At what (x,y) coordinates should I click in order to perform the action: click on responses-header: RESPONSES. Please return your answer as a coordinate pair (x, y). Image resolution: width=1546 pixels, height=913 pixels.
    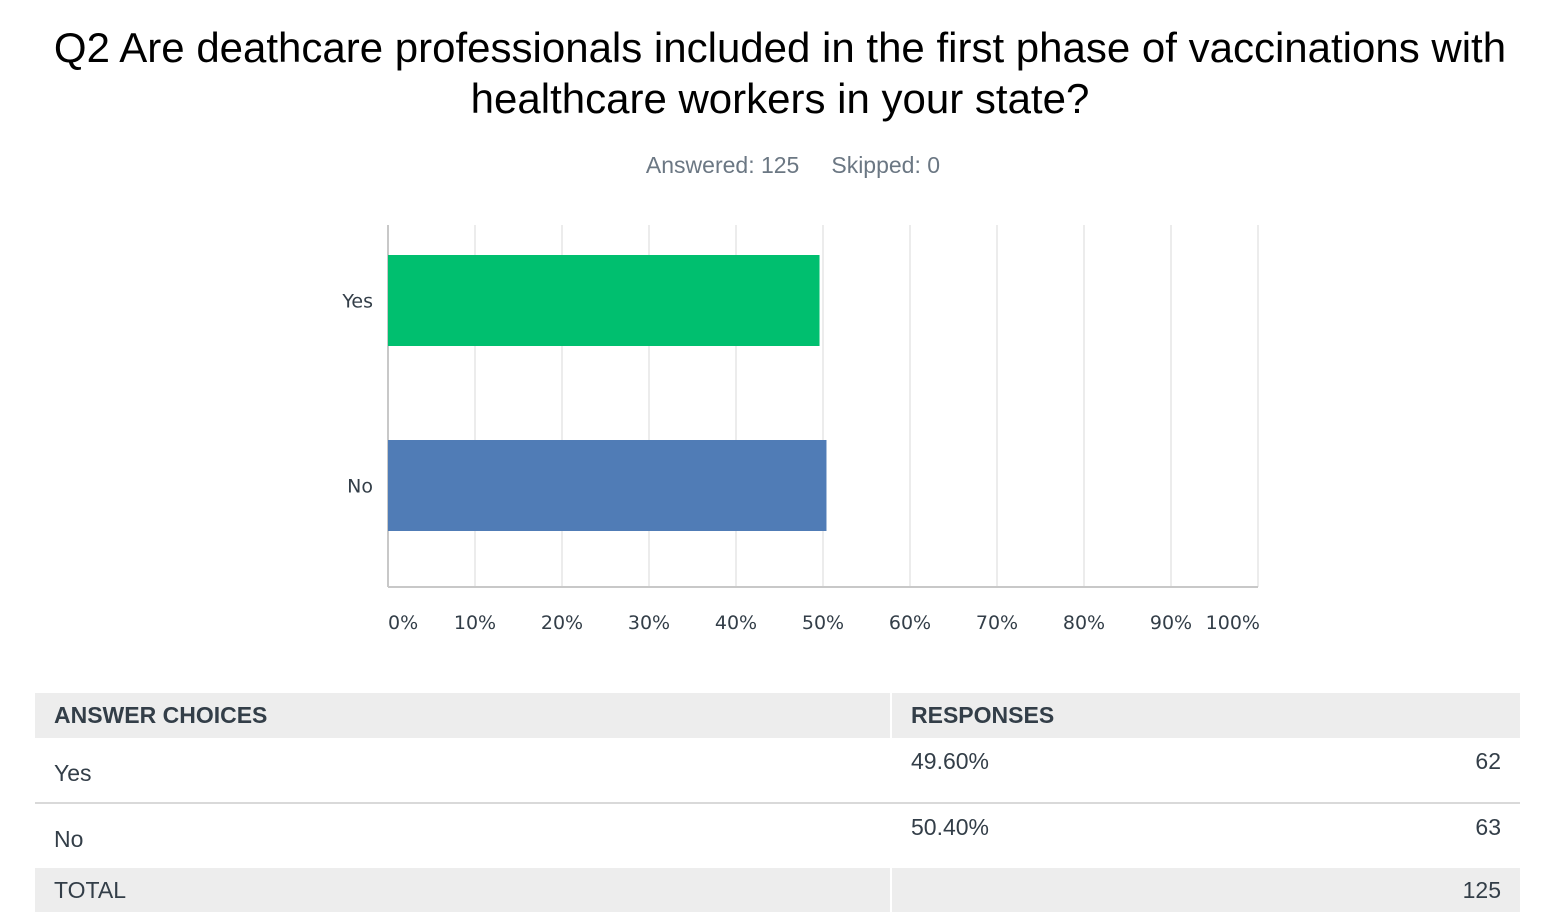
    Looking at the image, I should click on (1205, 715).